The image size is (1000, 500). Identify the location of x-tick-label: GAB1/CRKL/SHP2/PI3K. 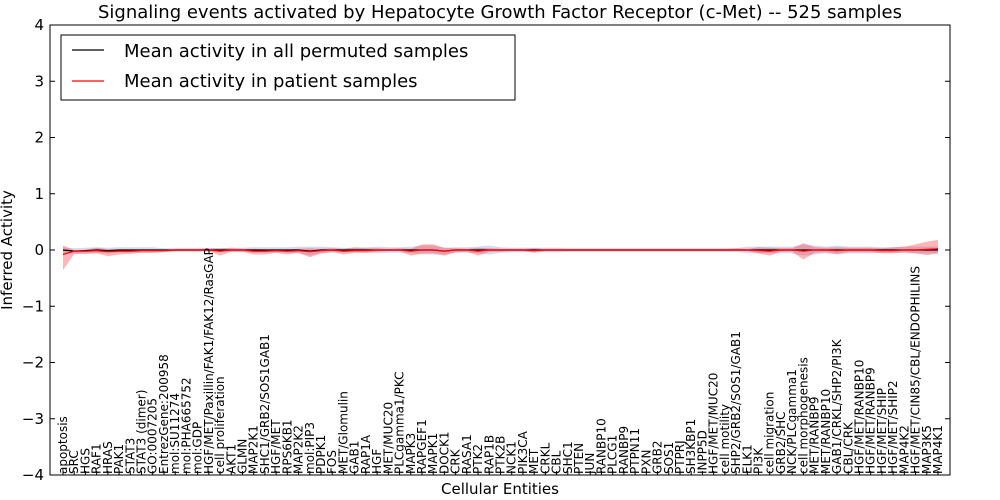
(837, 406).